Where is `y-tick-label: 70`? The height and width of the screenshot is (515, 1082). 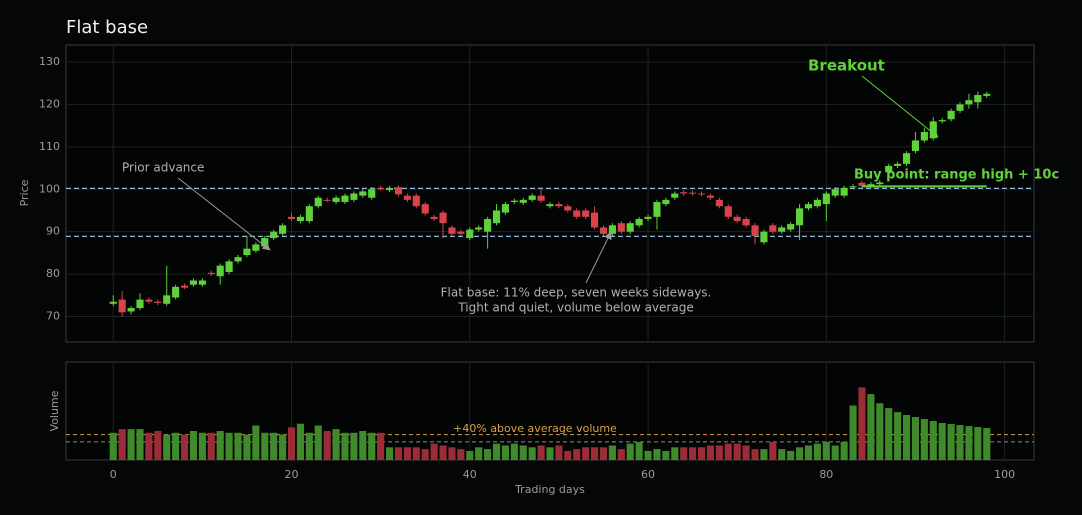 y-tick-label: 70 is located at coordinates (53, 316).